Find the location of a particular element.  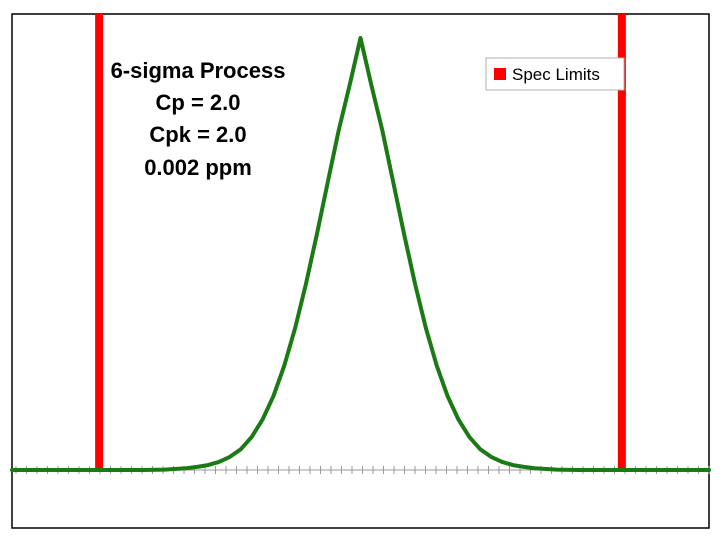

legend-swatch is located at coordinates (500, 74).